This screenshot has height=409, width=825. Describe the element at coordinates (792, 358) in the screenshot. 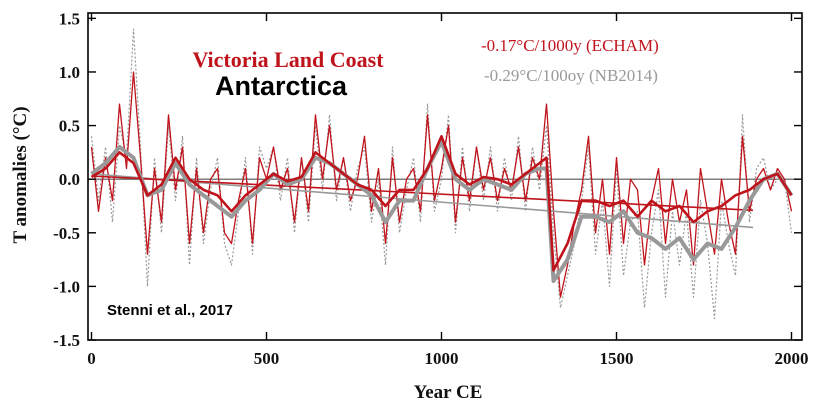

I see `x-tick-label: 2000` at that location.